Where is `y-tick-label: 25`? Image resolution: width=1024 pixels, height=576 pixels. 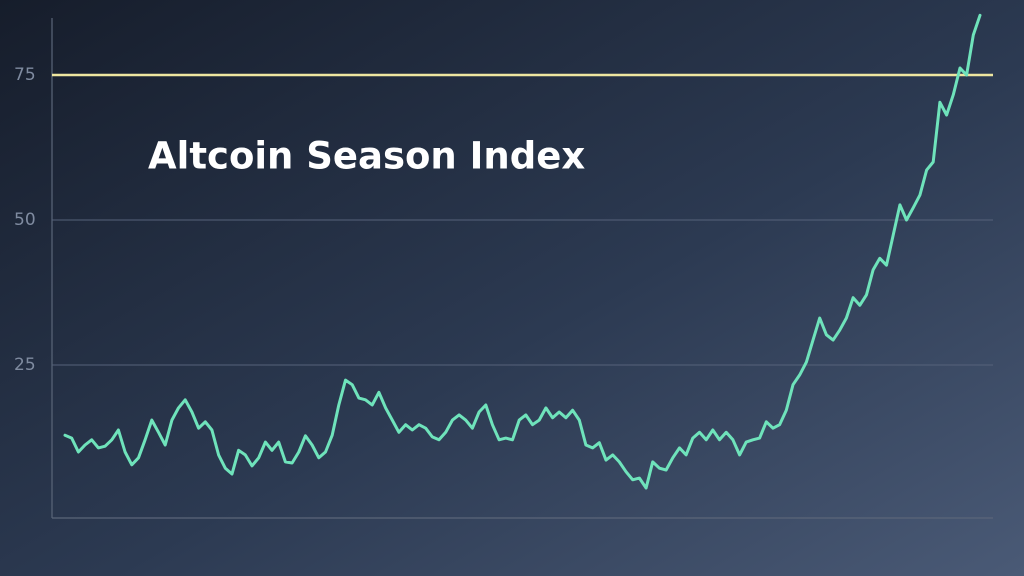 y-tick-label: 25 is located at coordinates (25, 365).